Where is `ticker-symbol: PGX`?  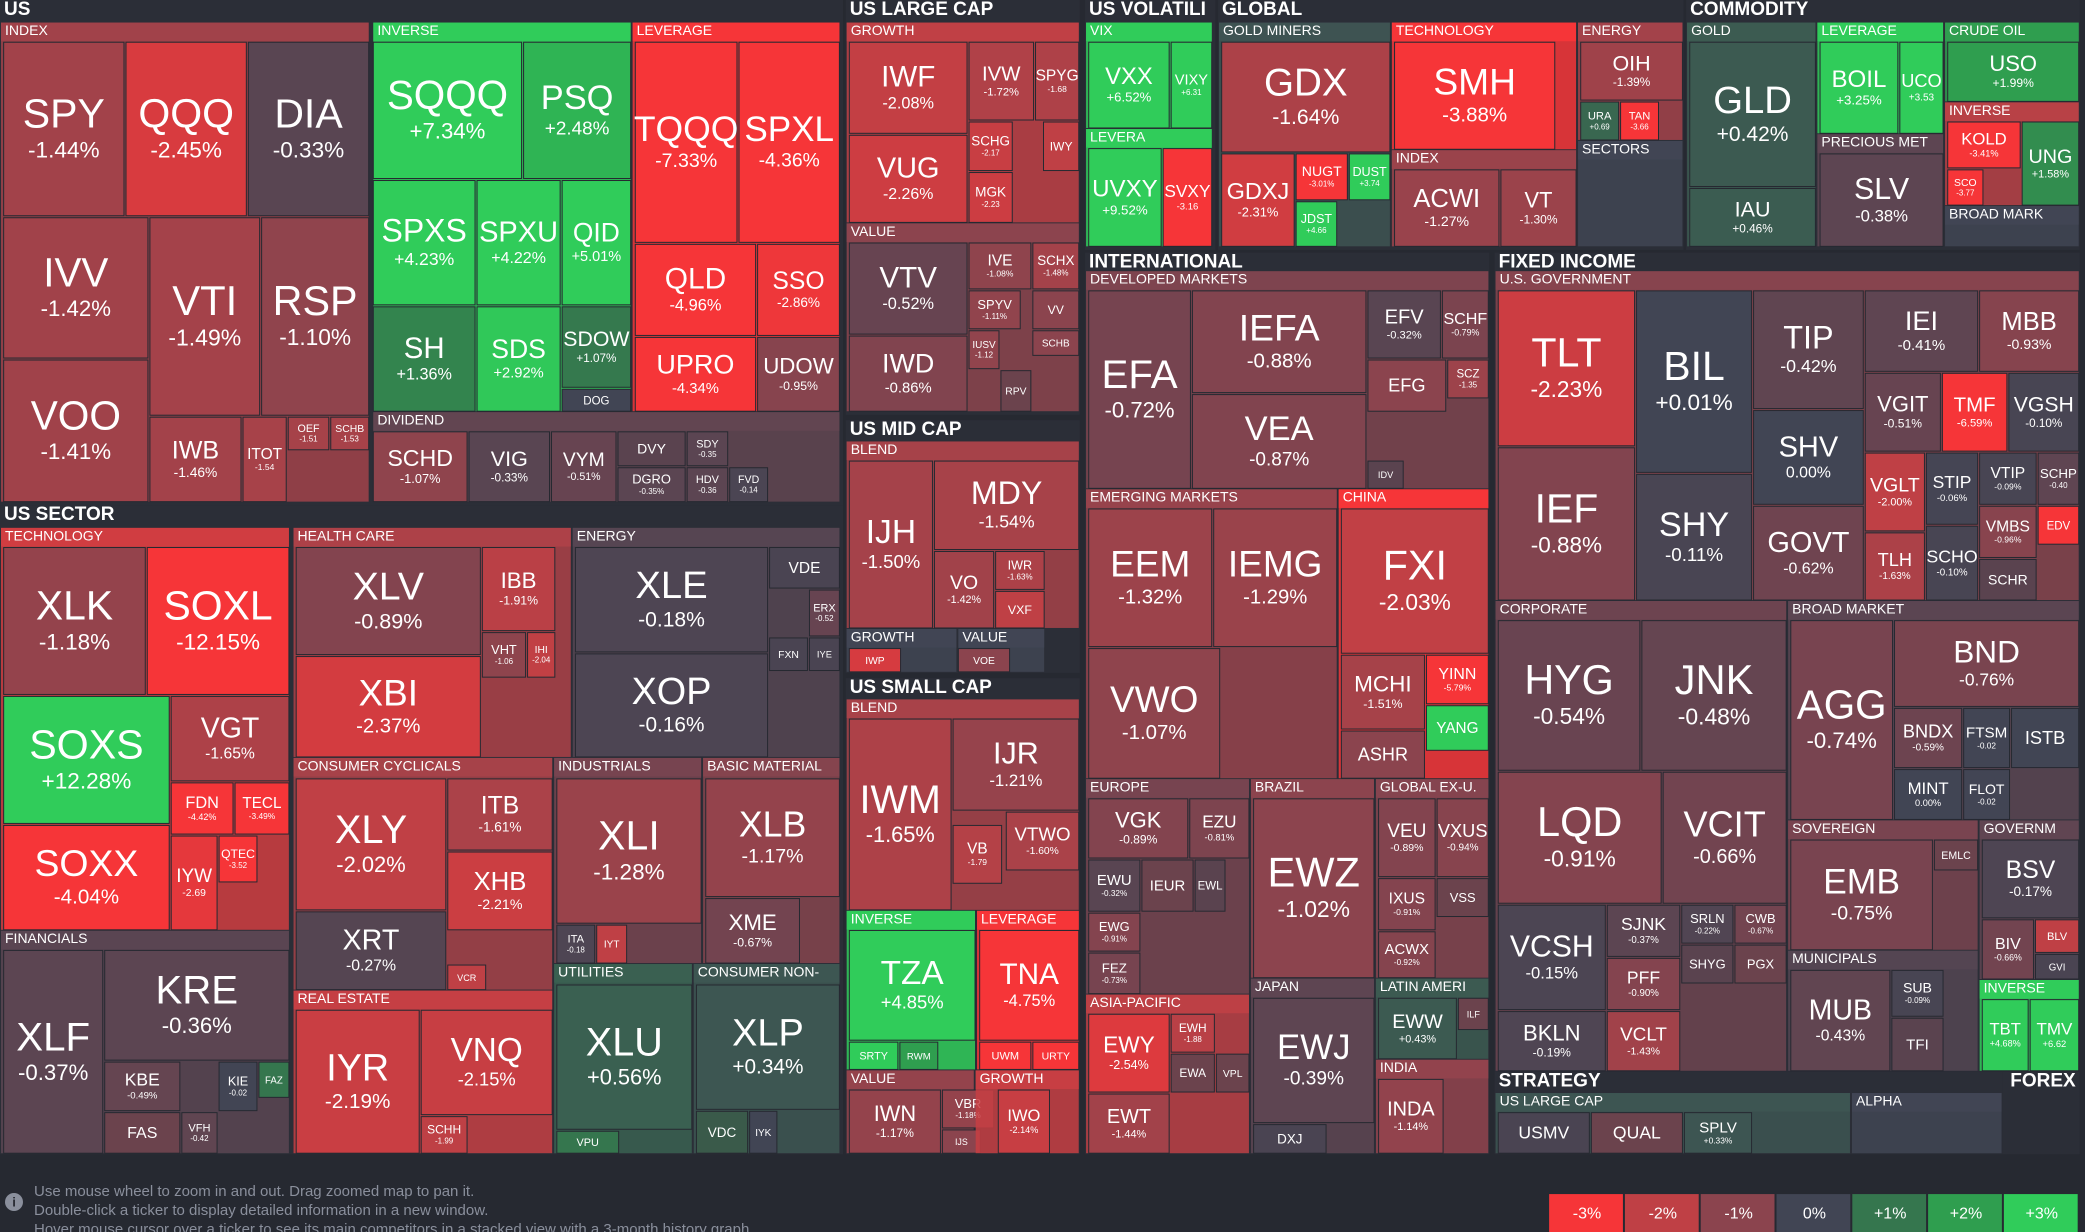
ticker-symbol: PGX is located at coordinates (1761, 963).